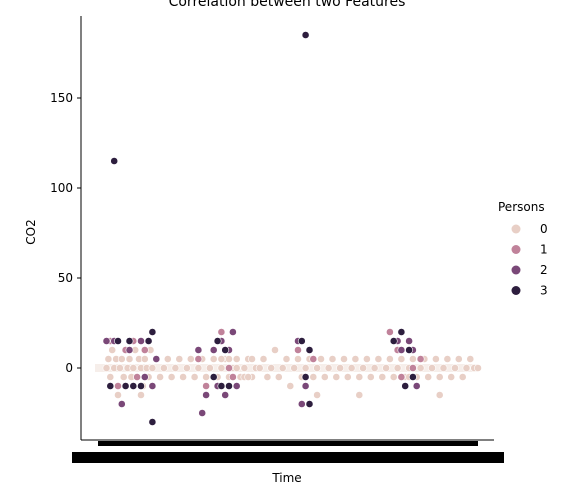 This screenshot has width=564, height=500. Describe the element at coordinates (544, 291) in the screenshot. I see `legend-label-3: 3` at that location.